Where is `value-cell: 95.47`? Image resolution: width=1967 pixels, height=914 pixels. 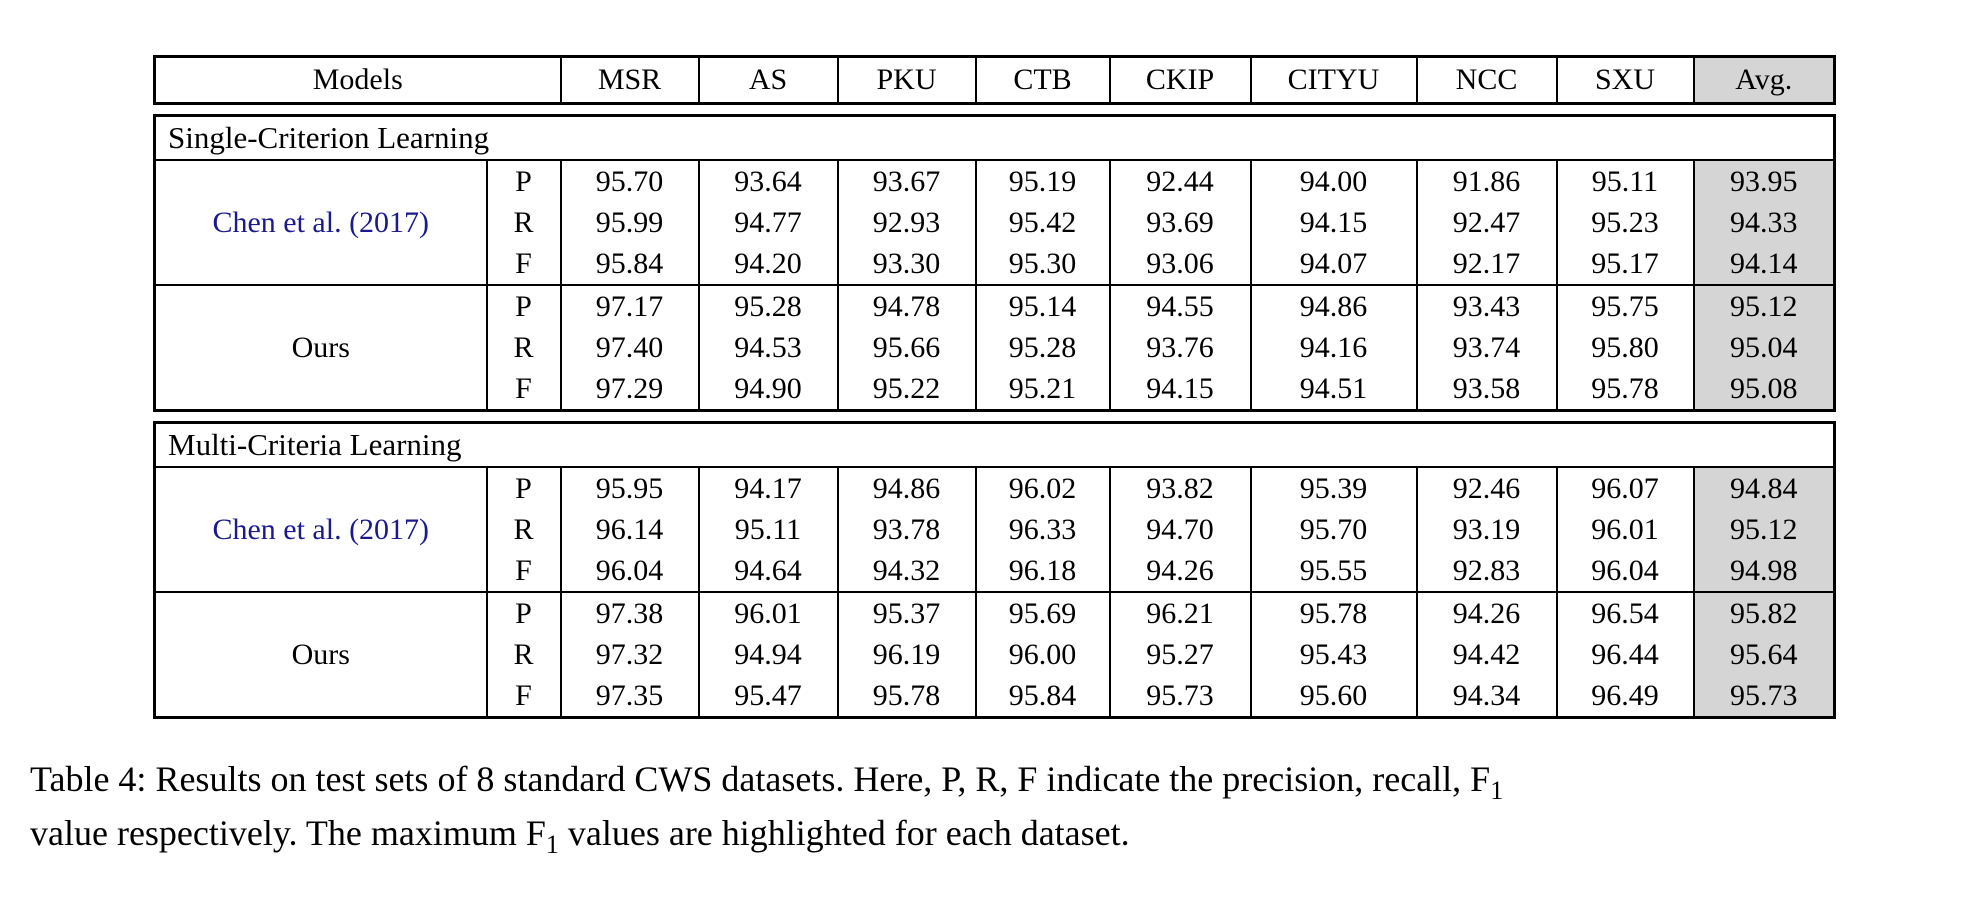
value-cell: 95.47 is located at coordinates (767, 696).